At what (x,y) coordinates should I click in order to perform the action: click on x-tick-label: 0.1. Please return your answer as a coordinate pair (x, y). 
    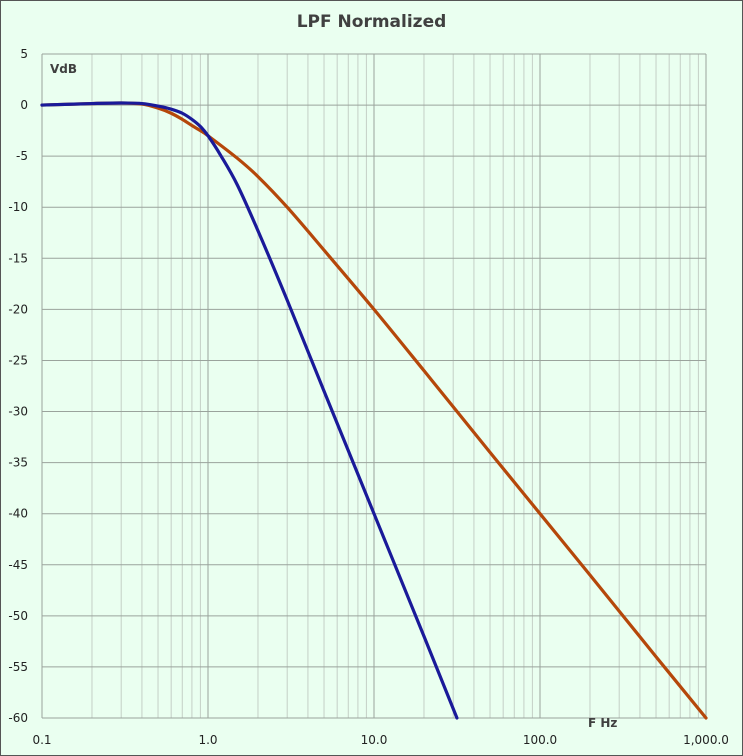
    Looking at the image, I should click on (41, 740).